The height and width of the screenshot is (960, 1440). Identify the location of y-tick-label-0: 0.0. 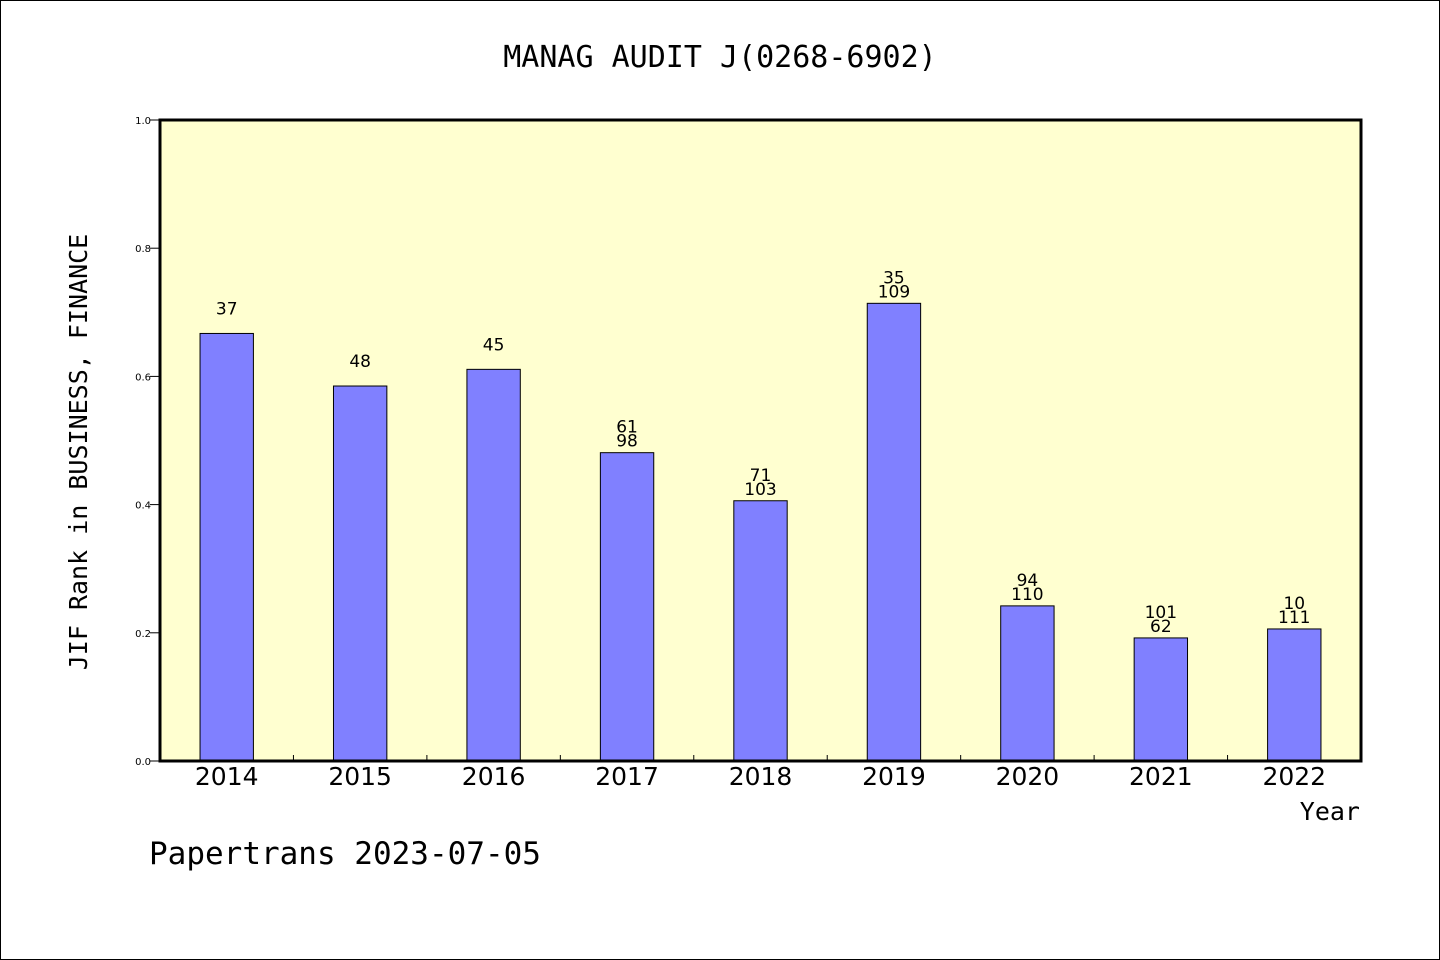
(143, 762).